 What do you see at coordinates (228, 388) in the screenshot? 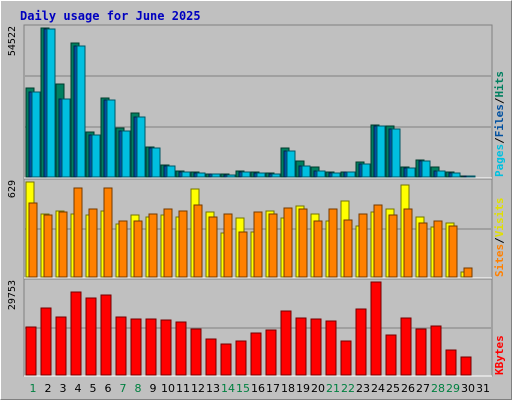
I see `x-tick-label-day-14: 14` at bounding box center [228, 388].